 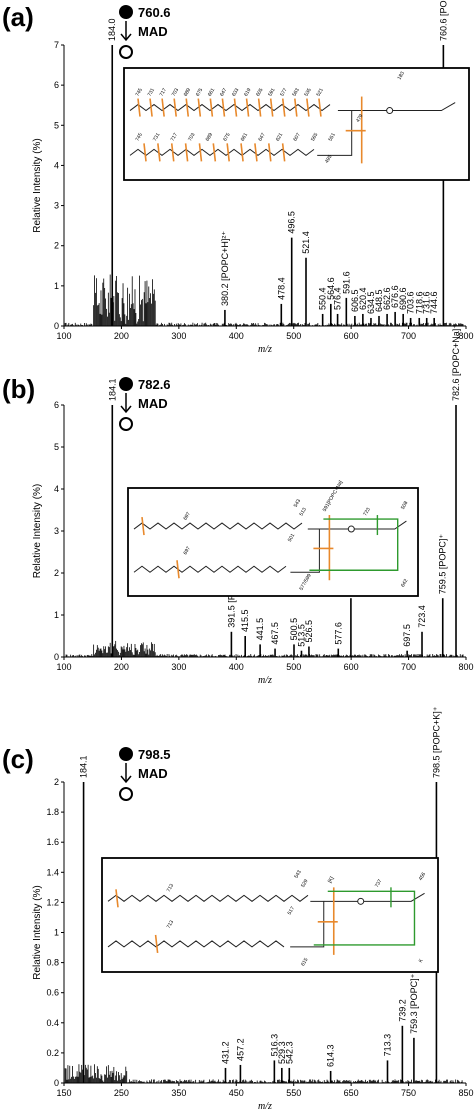 What do you see at coordinates (282, 1052) in the screenshot?
I see `peak-label: 529.3` at bounding box center [282, 1052].